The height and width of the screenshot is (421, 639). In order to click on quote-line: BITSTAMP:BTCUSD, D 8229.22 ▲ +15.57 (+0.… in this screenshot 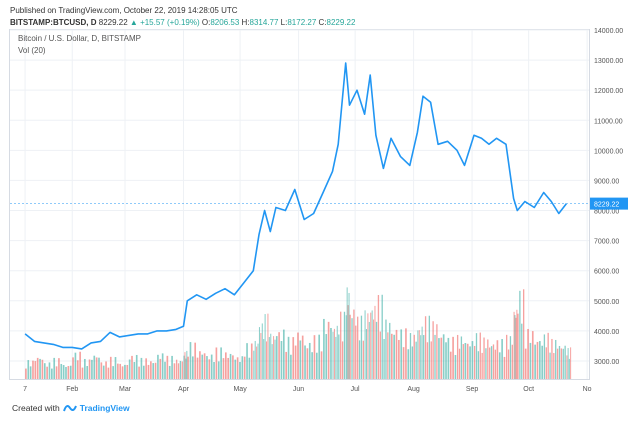, I will do `click(182, 22)`.